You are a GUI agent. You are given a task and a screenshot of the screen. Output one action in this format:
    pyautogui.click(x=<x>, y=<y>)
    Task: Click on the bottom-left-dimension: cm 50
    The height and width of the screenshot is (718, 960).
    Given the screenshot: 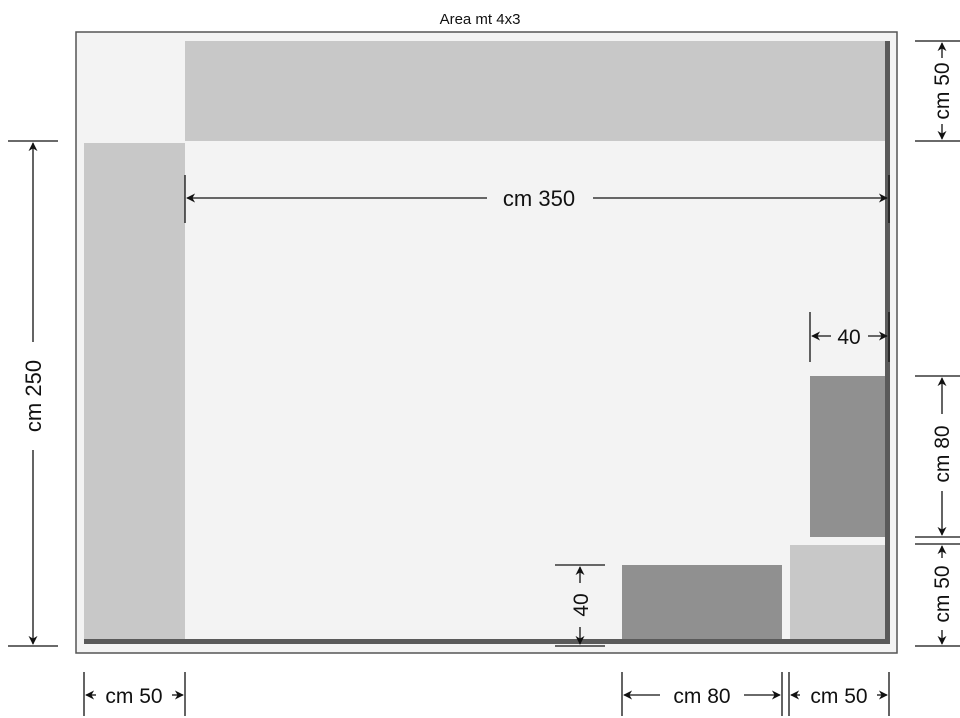 What is the action you would take?
    pyautogui.click(x=134, y=694)
    